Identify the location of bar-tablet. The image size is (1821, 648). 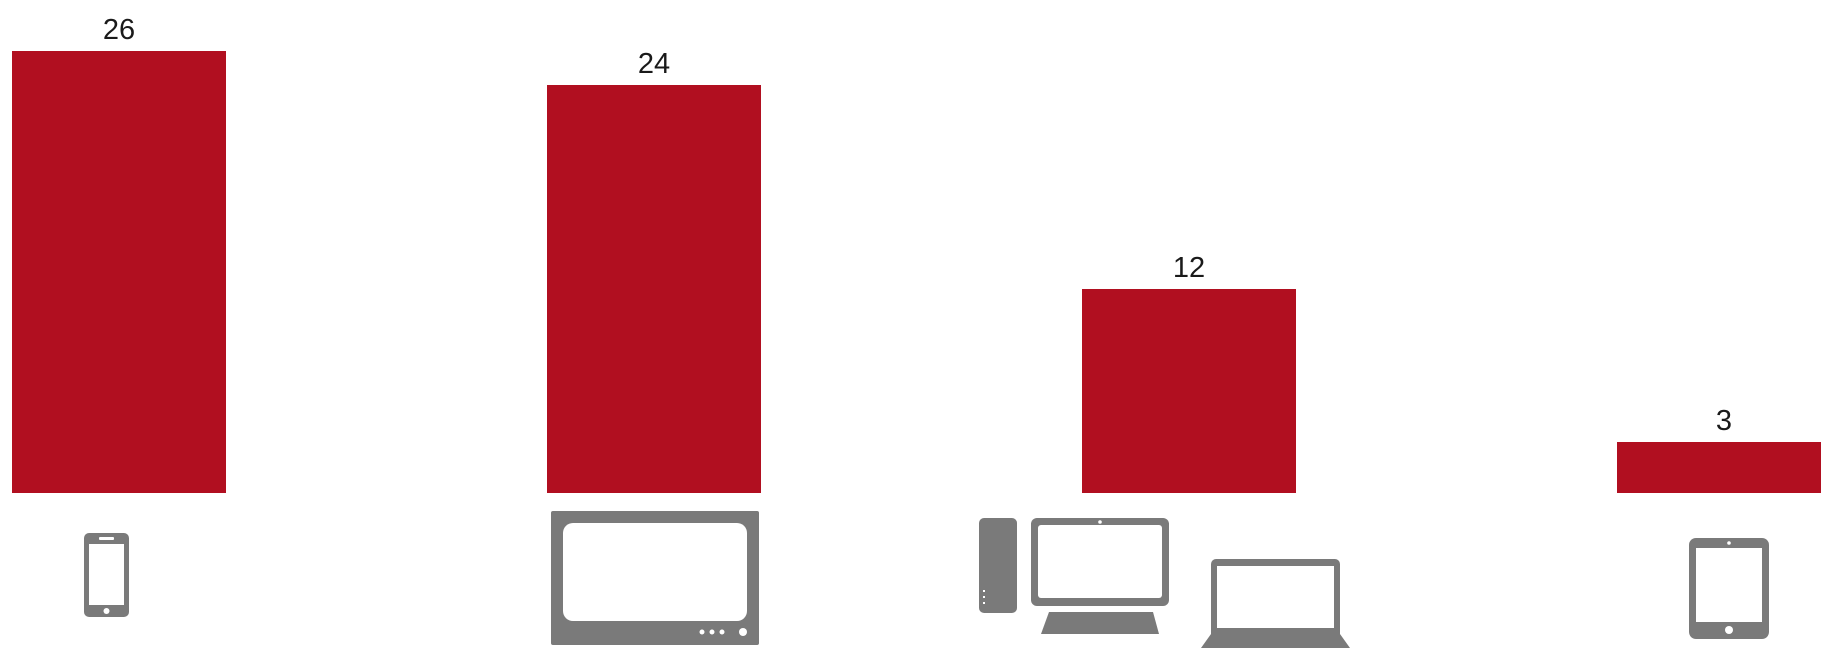
(1719, 467).